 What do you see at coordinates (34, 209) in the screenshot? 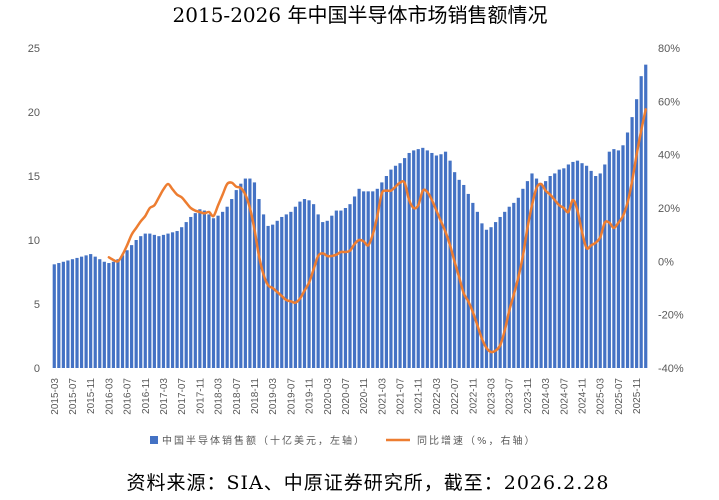
I see `left-y-axis: 0 5 10 15 20 25` at bounding box center [34, 209].